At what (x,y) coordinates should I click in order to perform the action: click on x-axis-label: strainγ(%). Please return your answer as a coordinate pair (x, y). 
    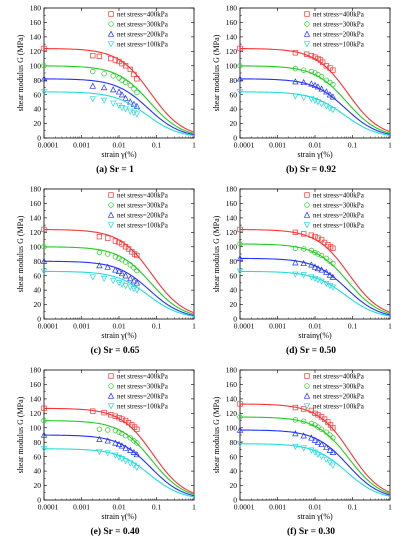
    Looking at the image, I should click on (315, 335).